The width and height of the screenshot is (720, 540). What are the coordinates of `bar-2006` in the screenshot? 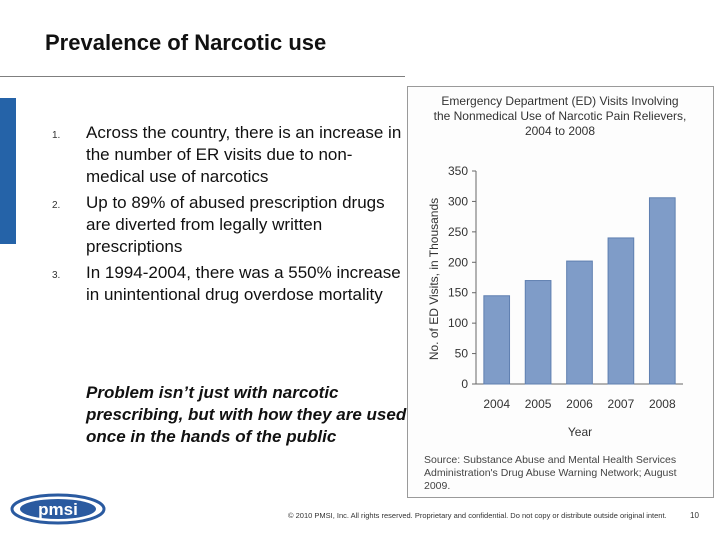 It's located at (579, 322).